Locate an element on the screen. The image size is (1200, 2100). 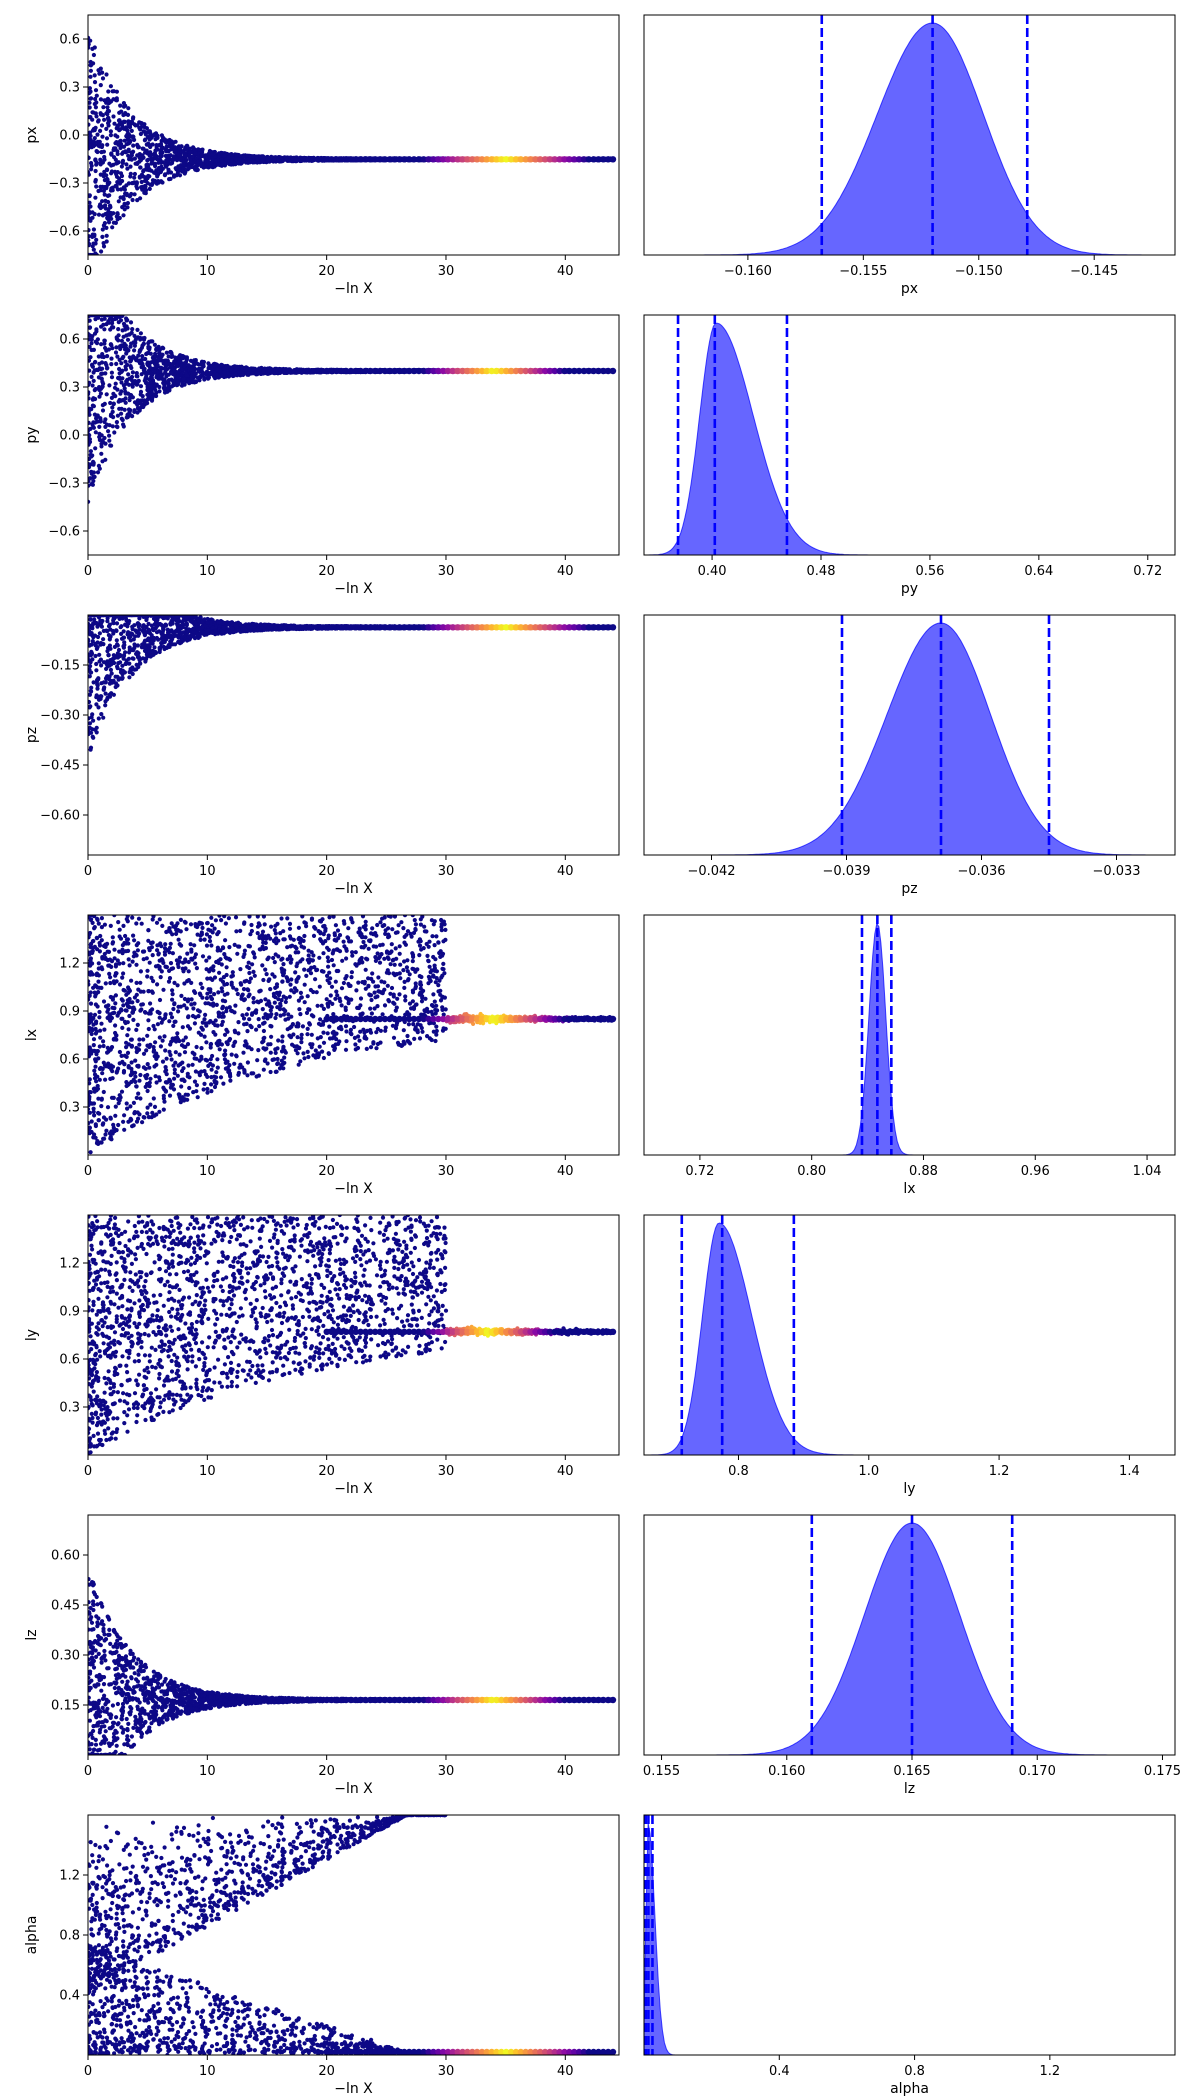
py-trace-plot: 0 10 20 30 40−0.6−0.30.00.30.6−ln Xpy is located at coordinates (322, 455).